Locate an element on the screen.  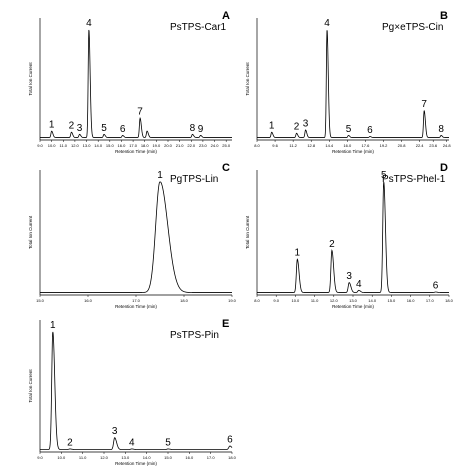
panel-letter: E is located at coordinates (225, 324).